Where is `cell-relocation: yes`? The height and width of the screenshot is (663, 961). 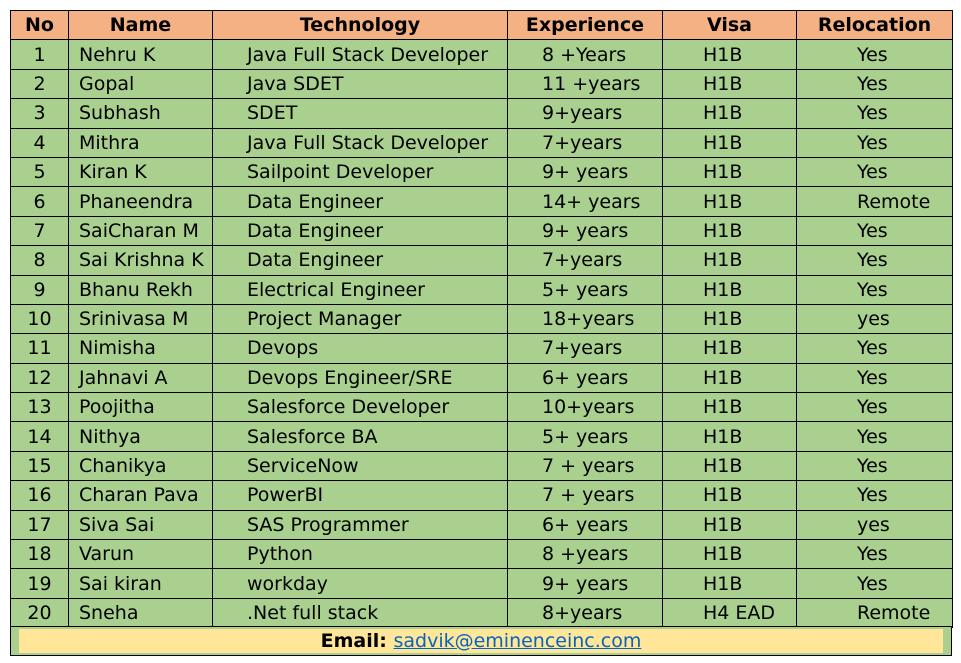 cell-relocation: yes is located at coordinates (874, 525).